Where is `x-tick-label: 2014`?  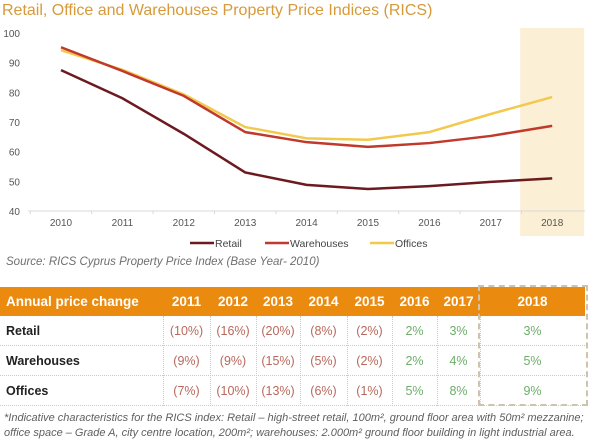
x-tick-label: 2014 is located at coordinates (306, 223).